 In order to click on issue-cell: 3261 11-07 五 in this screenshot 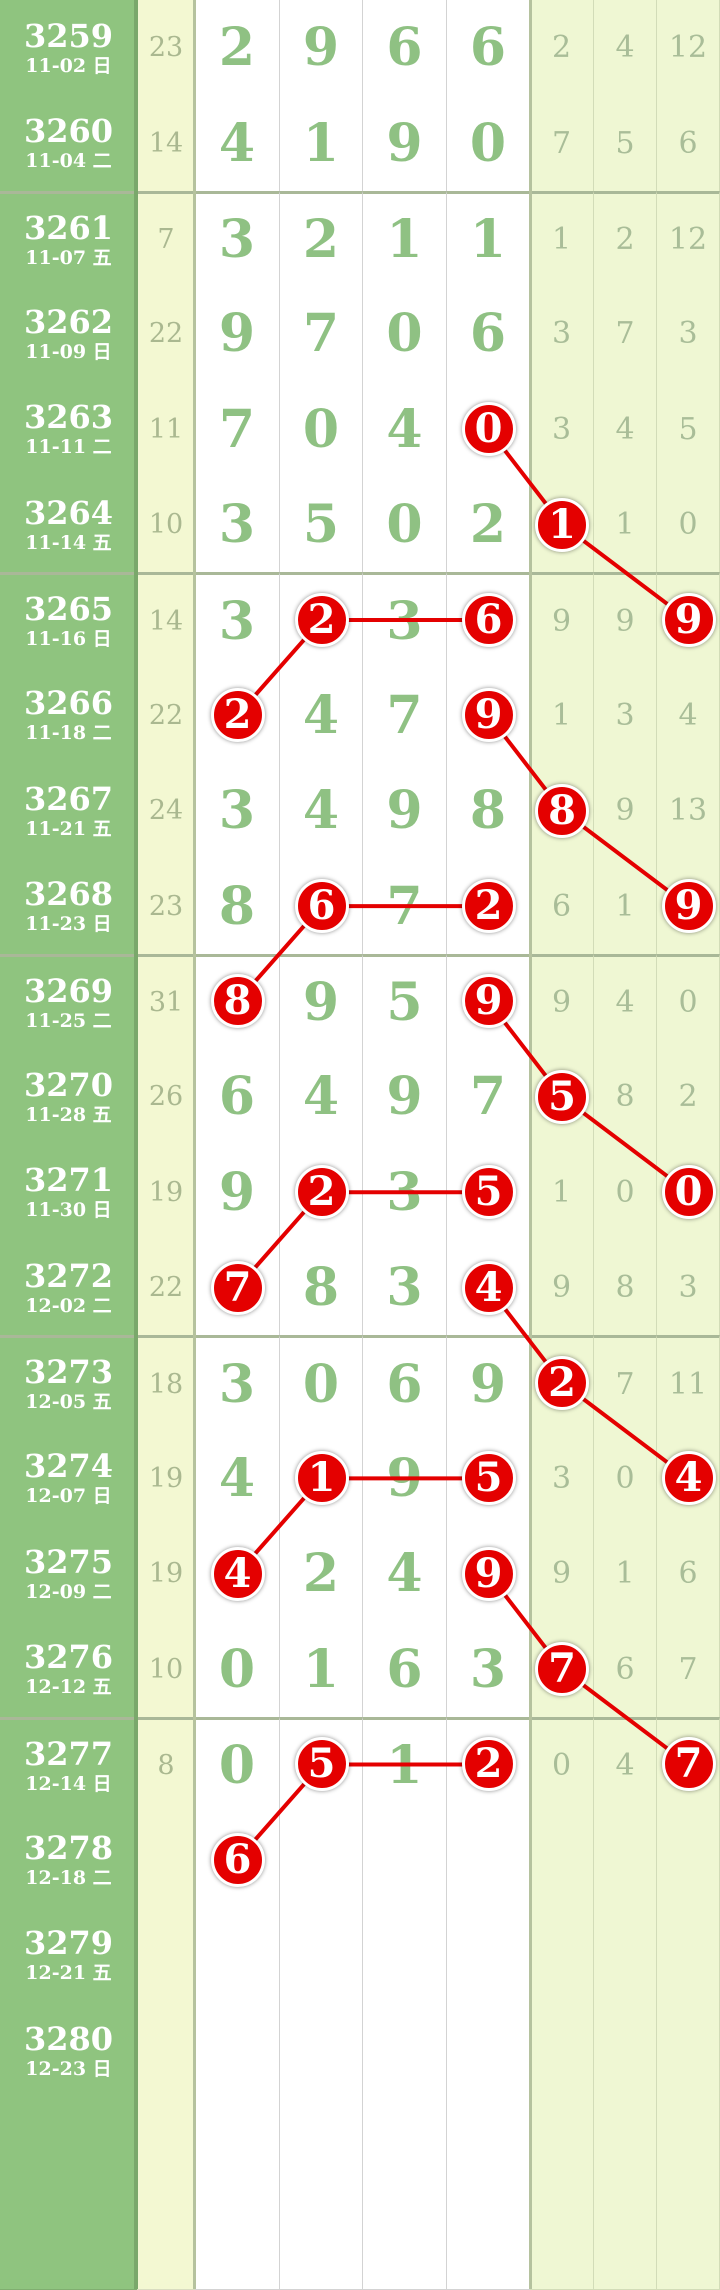, I will do `click(68, 239)`.